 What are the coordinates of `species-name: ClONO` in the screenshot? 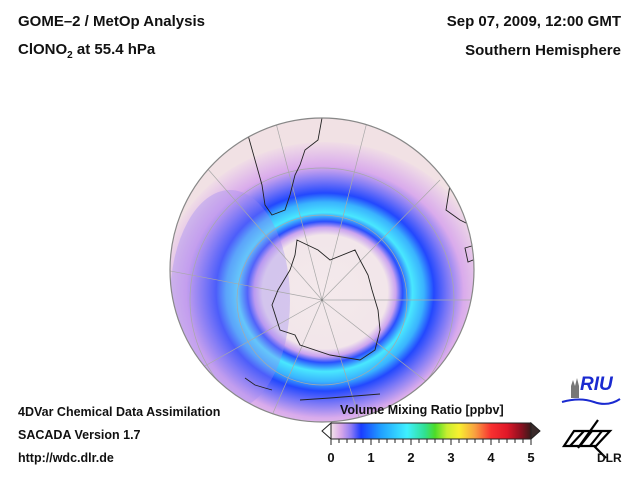 It's located at (43, 49).